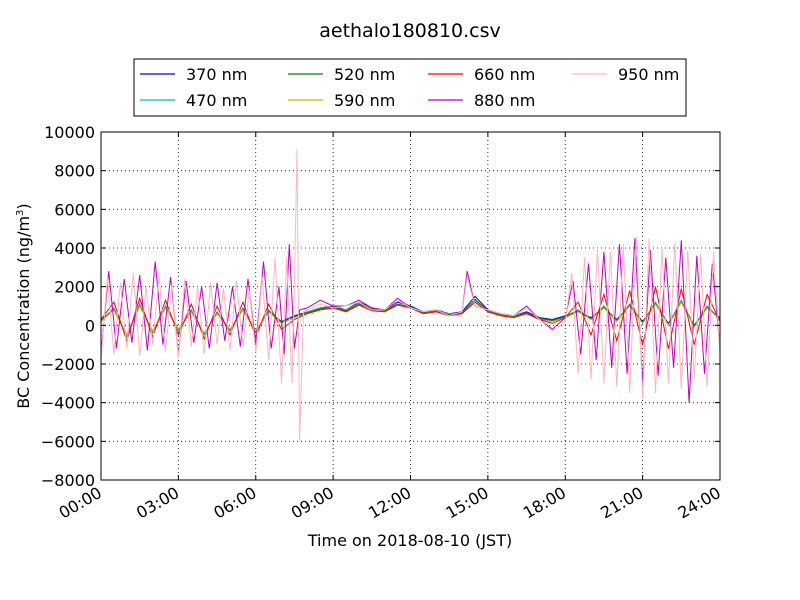 The height and width of the screenshot is (600, 800). I want to click on y-tick-label: 2000, so click(74, 287).